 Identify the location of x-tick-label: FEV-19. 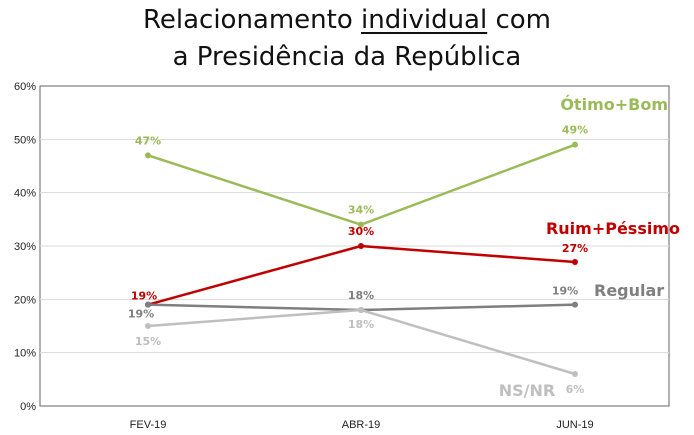
(148, 425).